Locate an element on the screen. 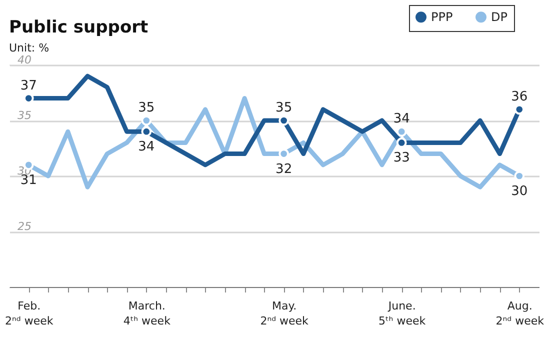 The height and width of the screenshot is (347, 559). chart-subtitle: Unit: % is located at coordinates (29, 48).